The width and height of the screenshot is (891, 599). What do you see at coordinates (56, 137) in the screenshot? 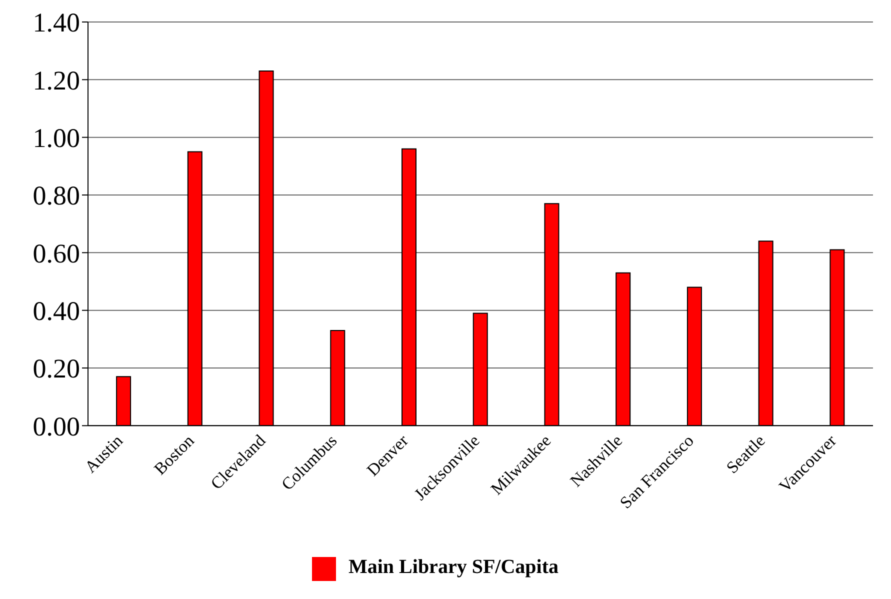
I see `y-tick-label: 1.00` at bounding box center [56, 137].